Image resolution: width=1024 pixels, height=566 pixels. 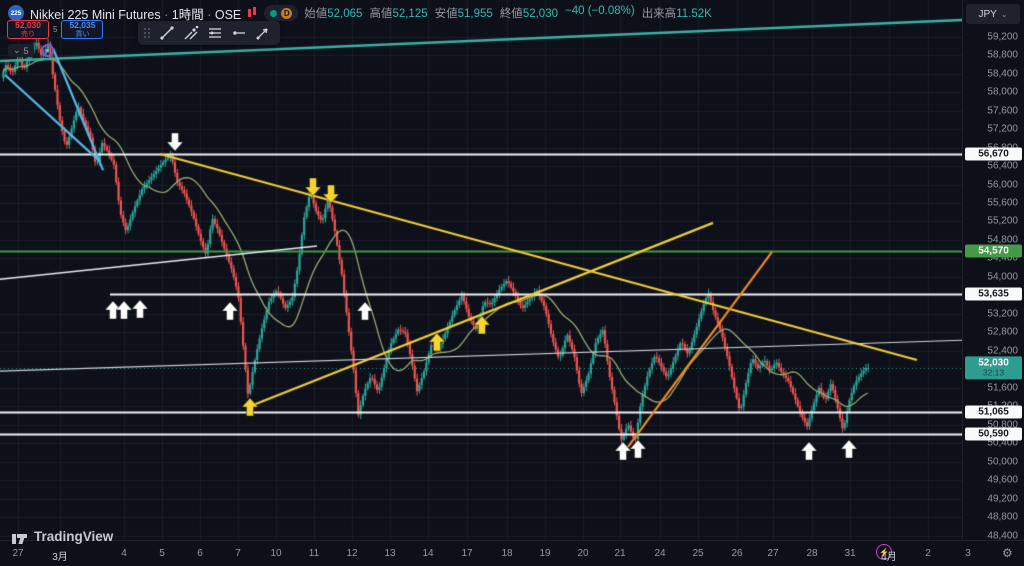 What do you see at coordinates (698, 553) in the screenshot?
I see `time-tick-label: 25` at bounding box center [698, 553].